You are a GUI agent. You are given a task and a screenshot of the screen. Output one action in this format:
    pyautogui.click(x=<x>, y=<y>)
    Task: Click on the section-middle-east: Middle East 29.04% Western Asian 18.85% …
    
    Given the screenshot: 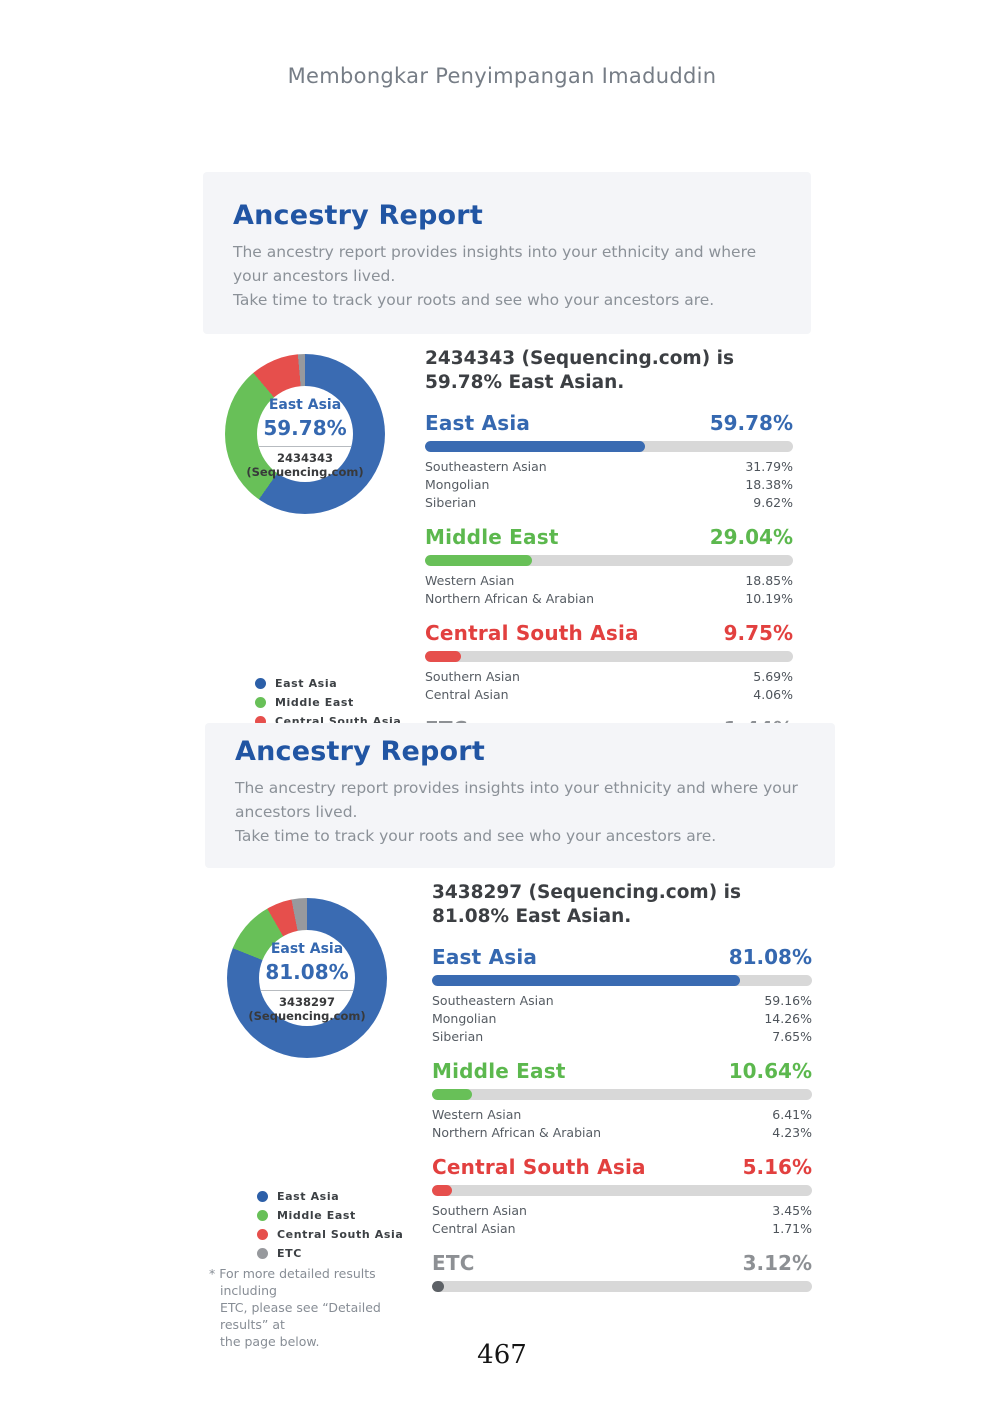 What is the action you would take?
    pyautogui.click(x=609, y=566)
    